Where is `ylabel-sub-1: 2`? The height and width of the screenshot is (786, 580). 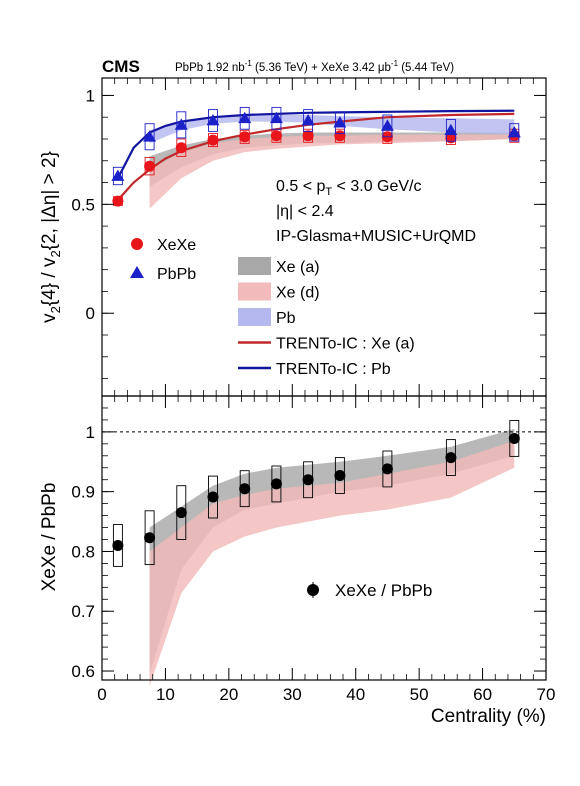
ylabel-sub-1: 2 is located at coordinates (55, 309).